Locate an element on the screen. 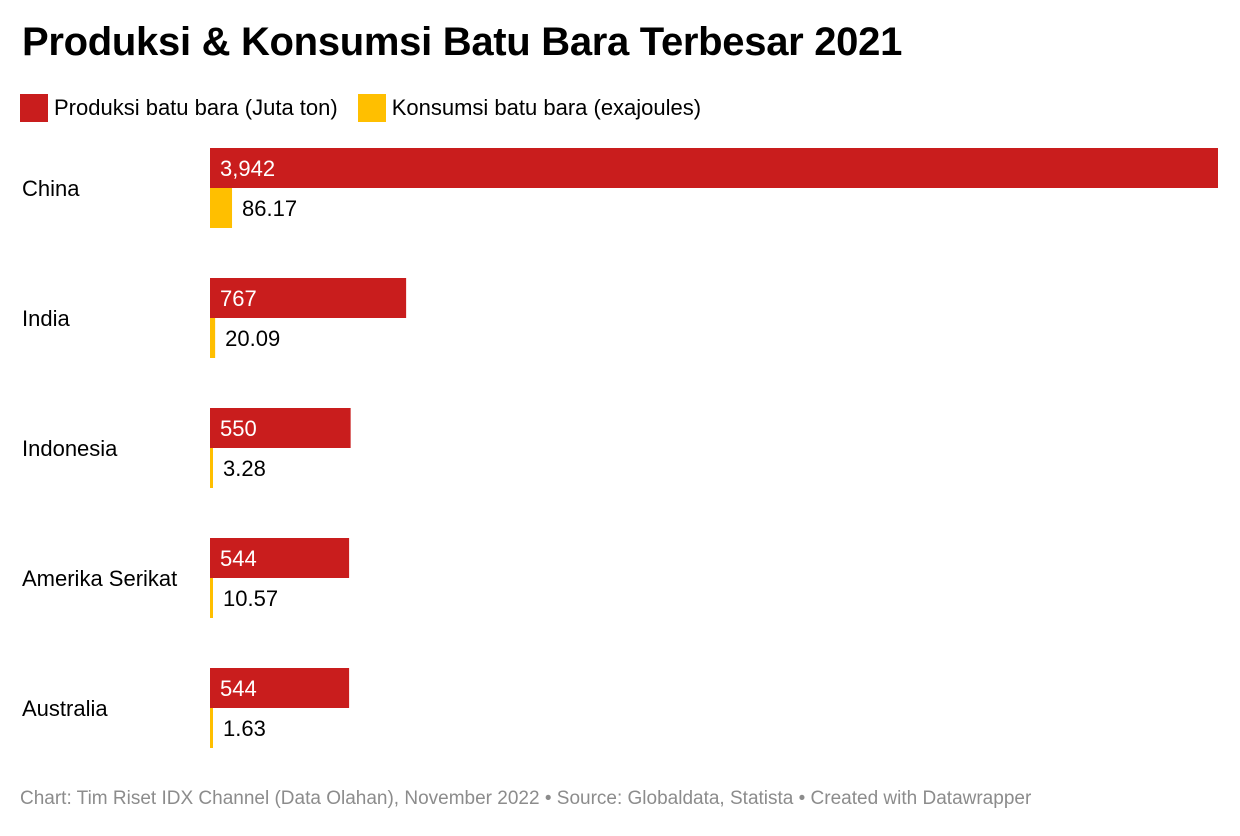 This screenshot has height=836, width=1240. category-label-china: China is located at coordinates (51, 188).